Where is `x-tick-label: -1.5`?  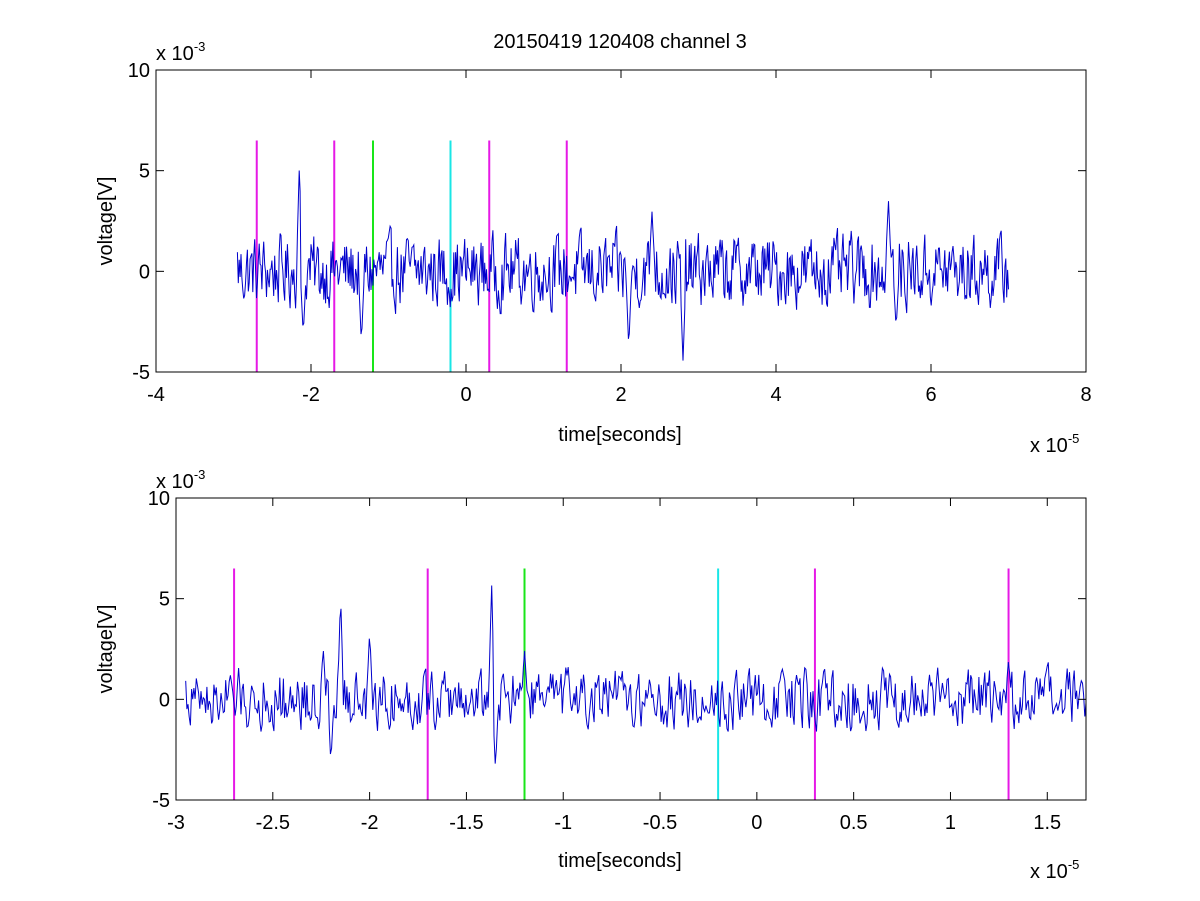 x-tick-label: -1.5 is located at coordinates (466, 823).